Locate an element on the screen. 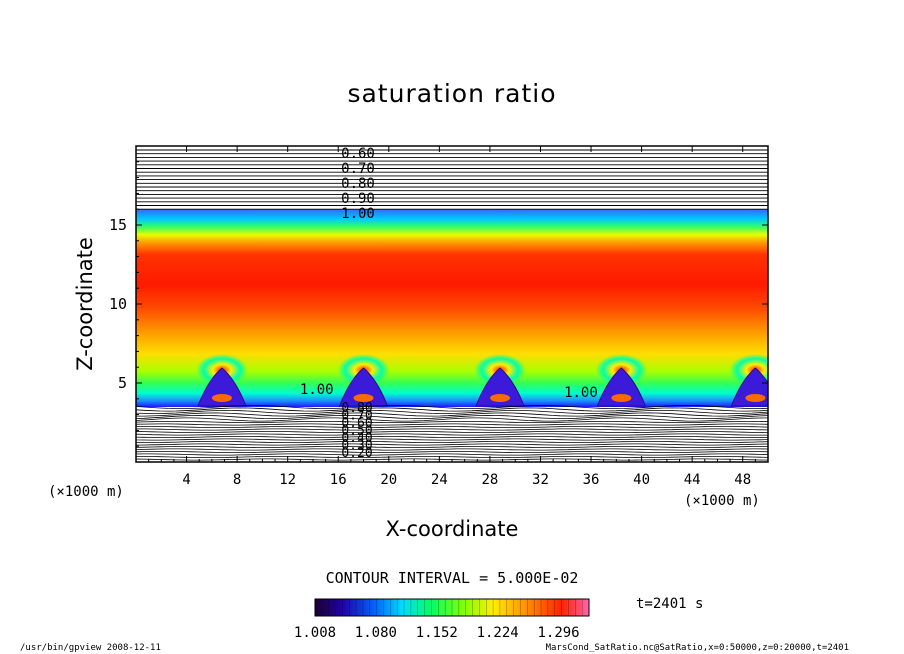  x-tick-label: 16 is located at coordinates (338, 480).